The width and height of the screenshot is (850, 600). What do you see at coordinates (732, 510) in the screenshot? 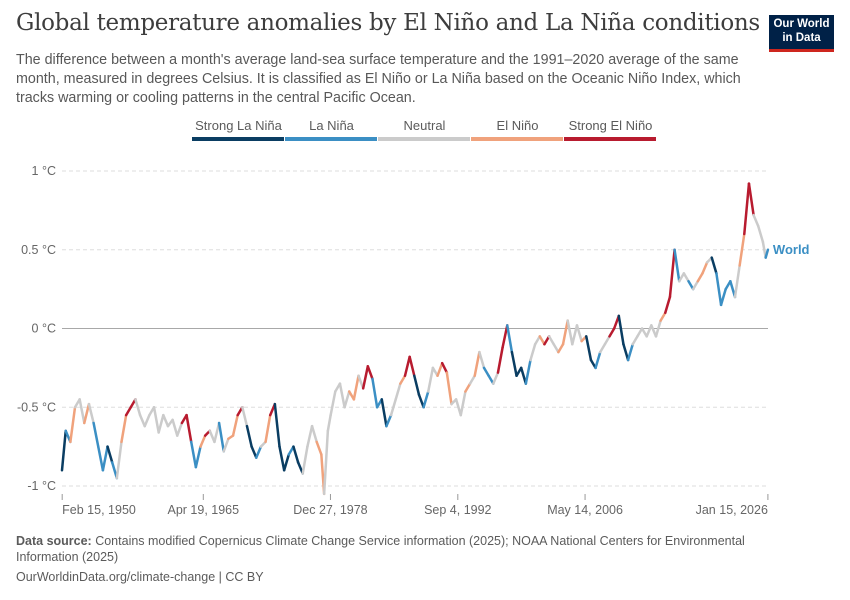
I see `x-tick-label: Jan 15, 2026` at bounding box center [732, 510].